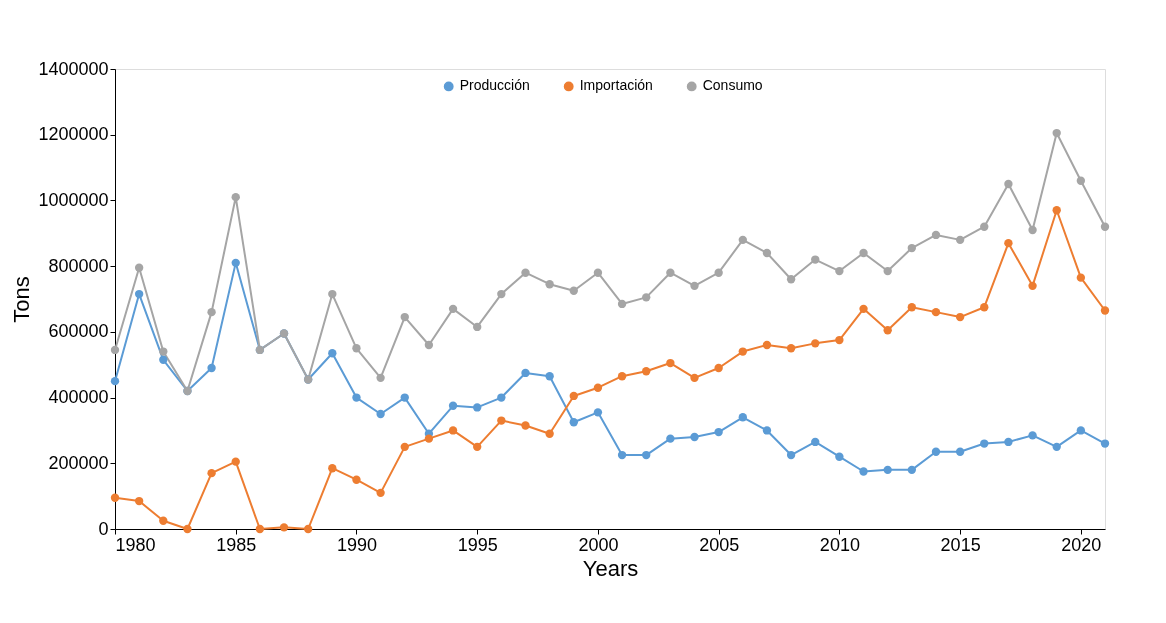 The width and height of the screenshot is (1166, 623). Describe the element at coordinates (73, 68) in the screenshot. I see `y-tick-label: 1400000` at that location.